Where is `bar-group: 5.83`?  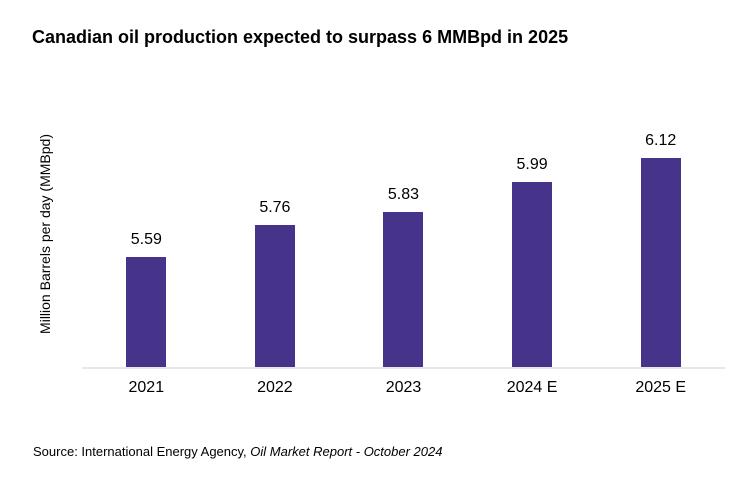 bar-group: 5.83 is located at coordinates (403, 233).